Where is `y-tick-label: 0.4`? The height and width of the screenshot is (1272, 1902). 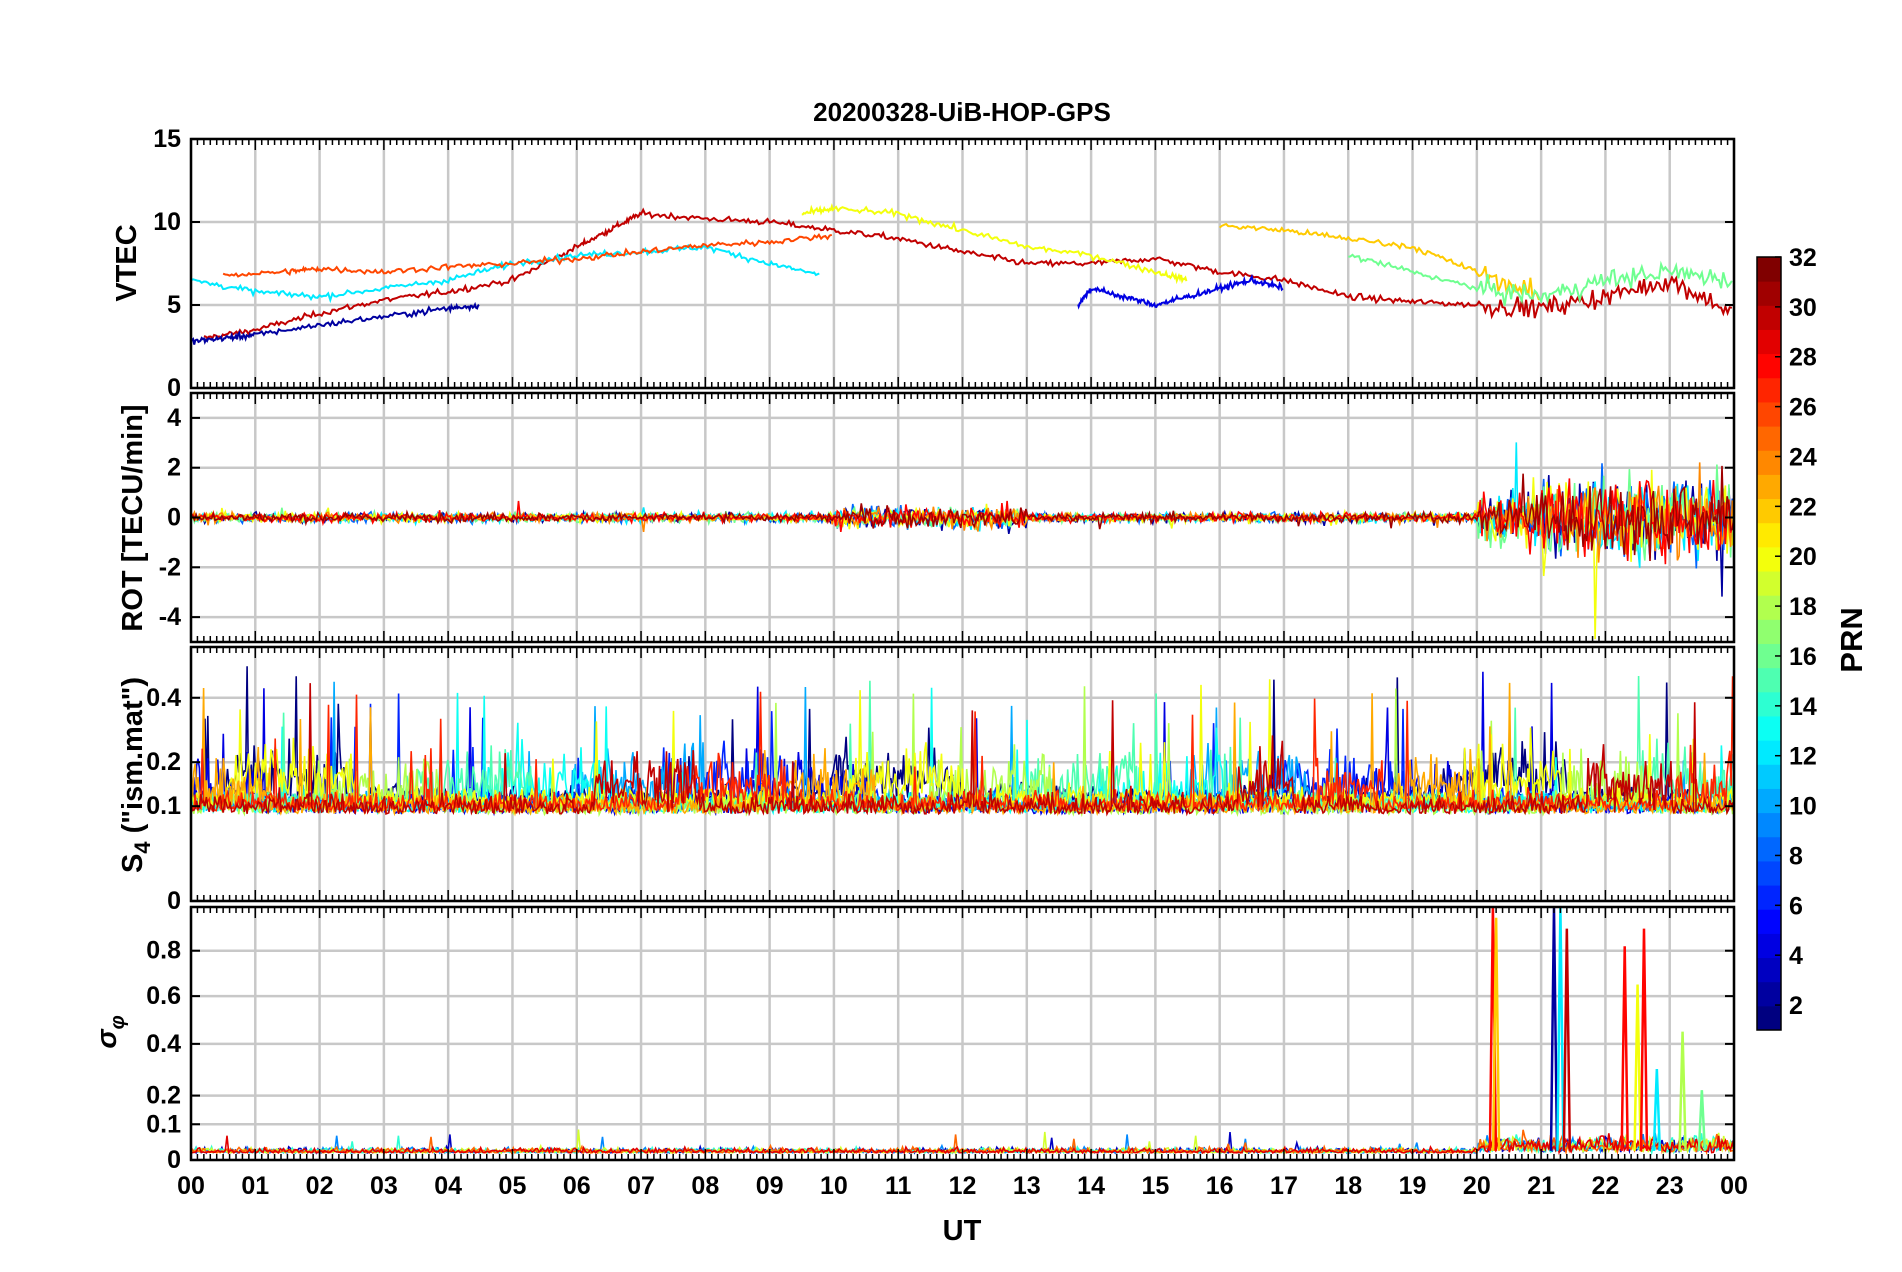
y-tick-label: 0.4 is located at coordinates (163, 1044).